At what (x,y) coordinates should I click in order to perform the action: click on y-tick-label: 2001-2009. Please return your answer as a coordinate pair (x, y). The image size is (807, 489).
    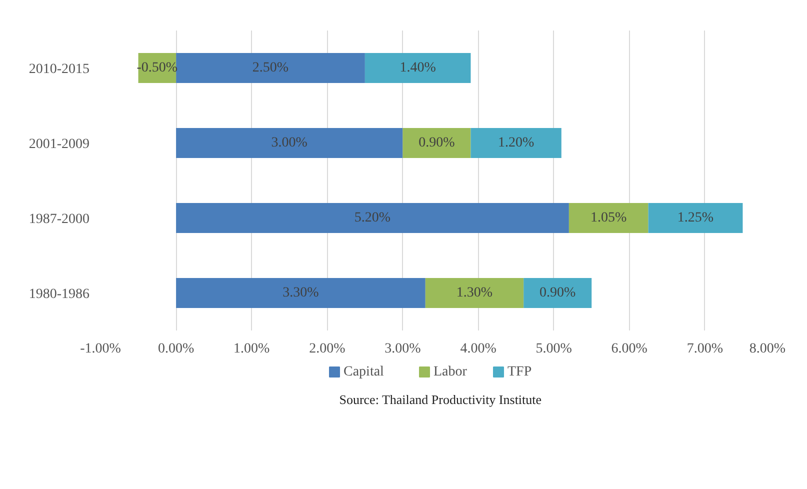
    Looking at the image, I should click on (59, 144).